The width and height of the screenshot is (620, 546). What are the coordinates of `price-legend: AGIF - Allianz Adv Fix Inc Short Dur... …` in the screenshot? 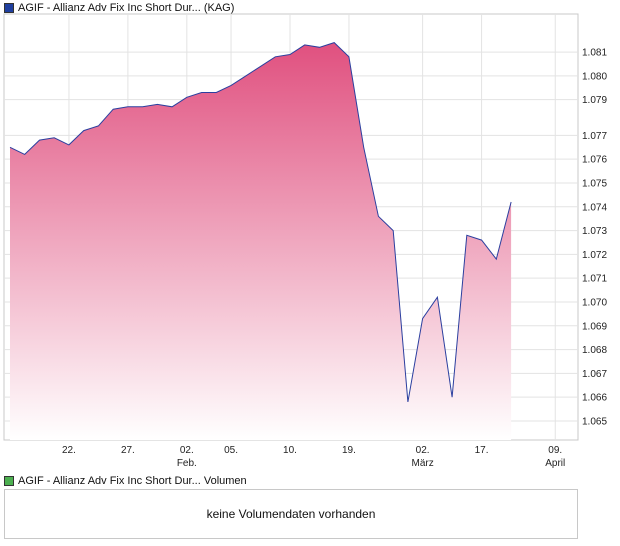 It's located at (119, 8).